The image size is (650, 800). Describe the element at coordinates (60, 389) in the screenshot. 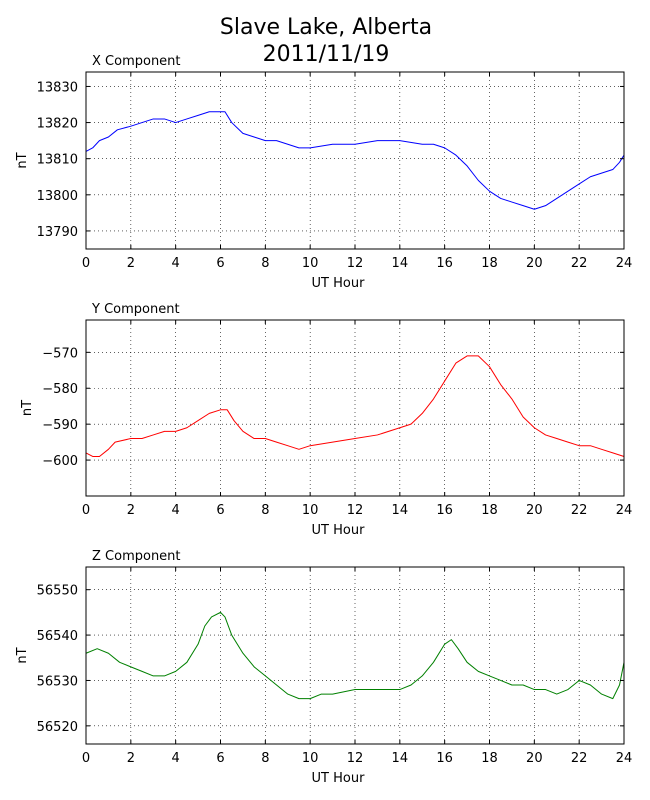

I see `y-tick-label: −580` at that location.